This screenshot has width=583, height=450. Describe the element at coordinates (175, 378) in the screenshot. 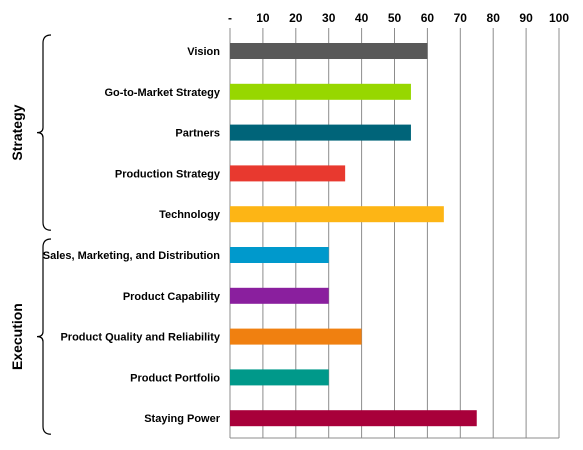

I see `category-label: Product Portfolio` at that location.